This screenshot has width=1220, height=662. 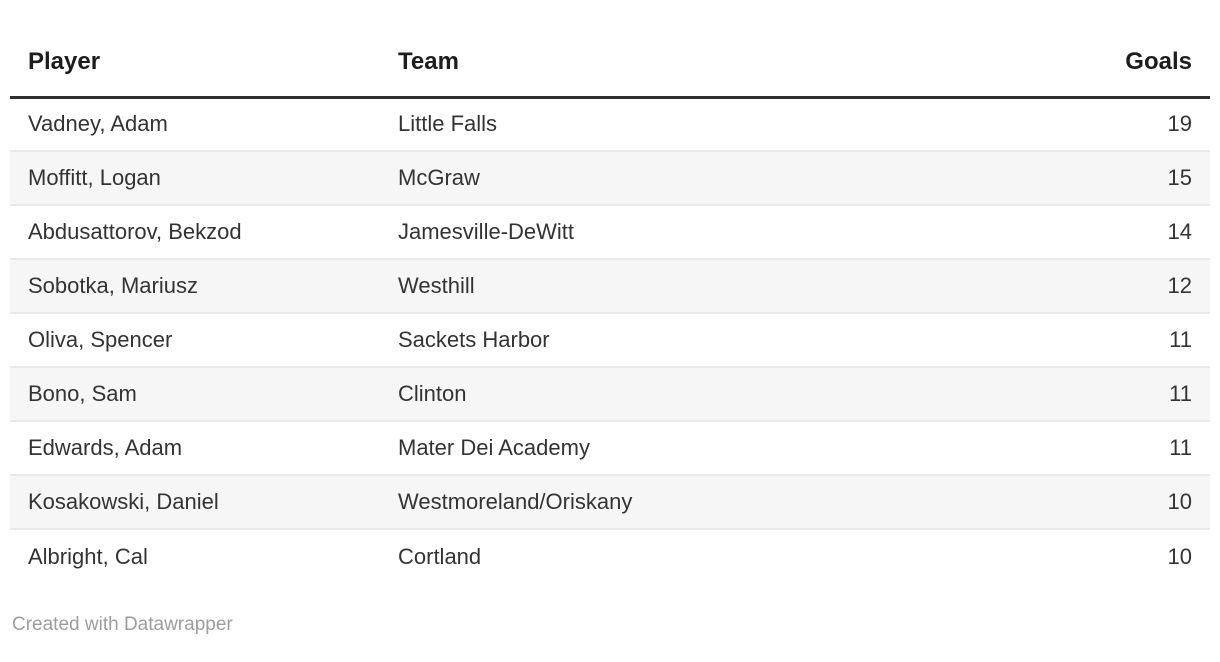 I want to click on player-cell: Edwards, Adam, so click(x=195, y=447).